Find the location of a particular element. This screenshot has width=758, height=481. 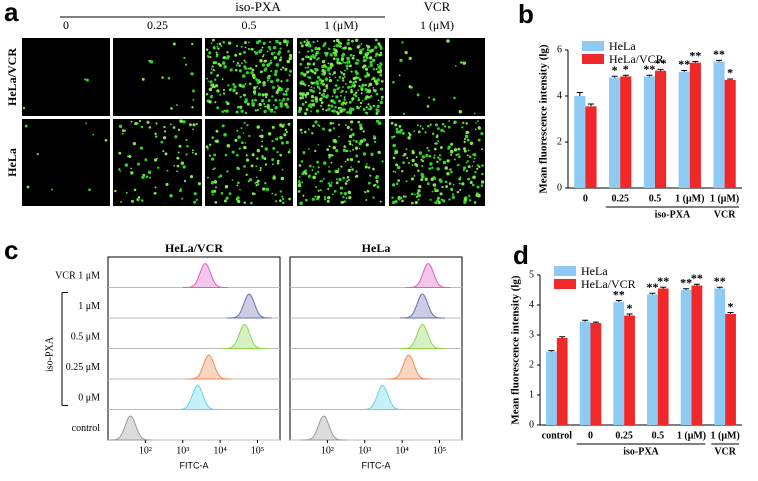

panel-title: HeLa is located at coordinates (376, 248).